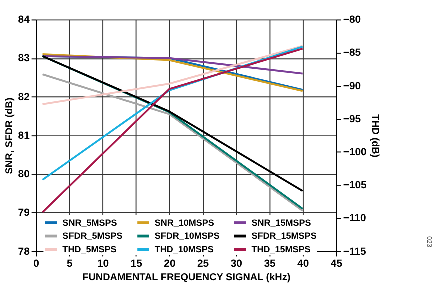 This screenshot has width=435, height=292. I want to click on y-tick-label: 79, so click(24, 214).